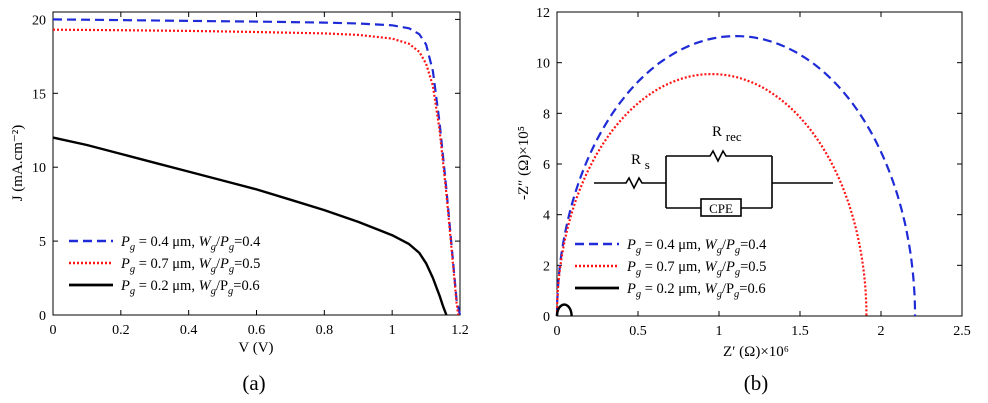 This screenshot has width=988, height=403. I want to click on y-tick-label: 6, so click(546, 165).